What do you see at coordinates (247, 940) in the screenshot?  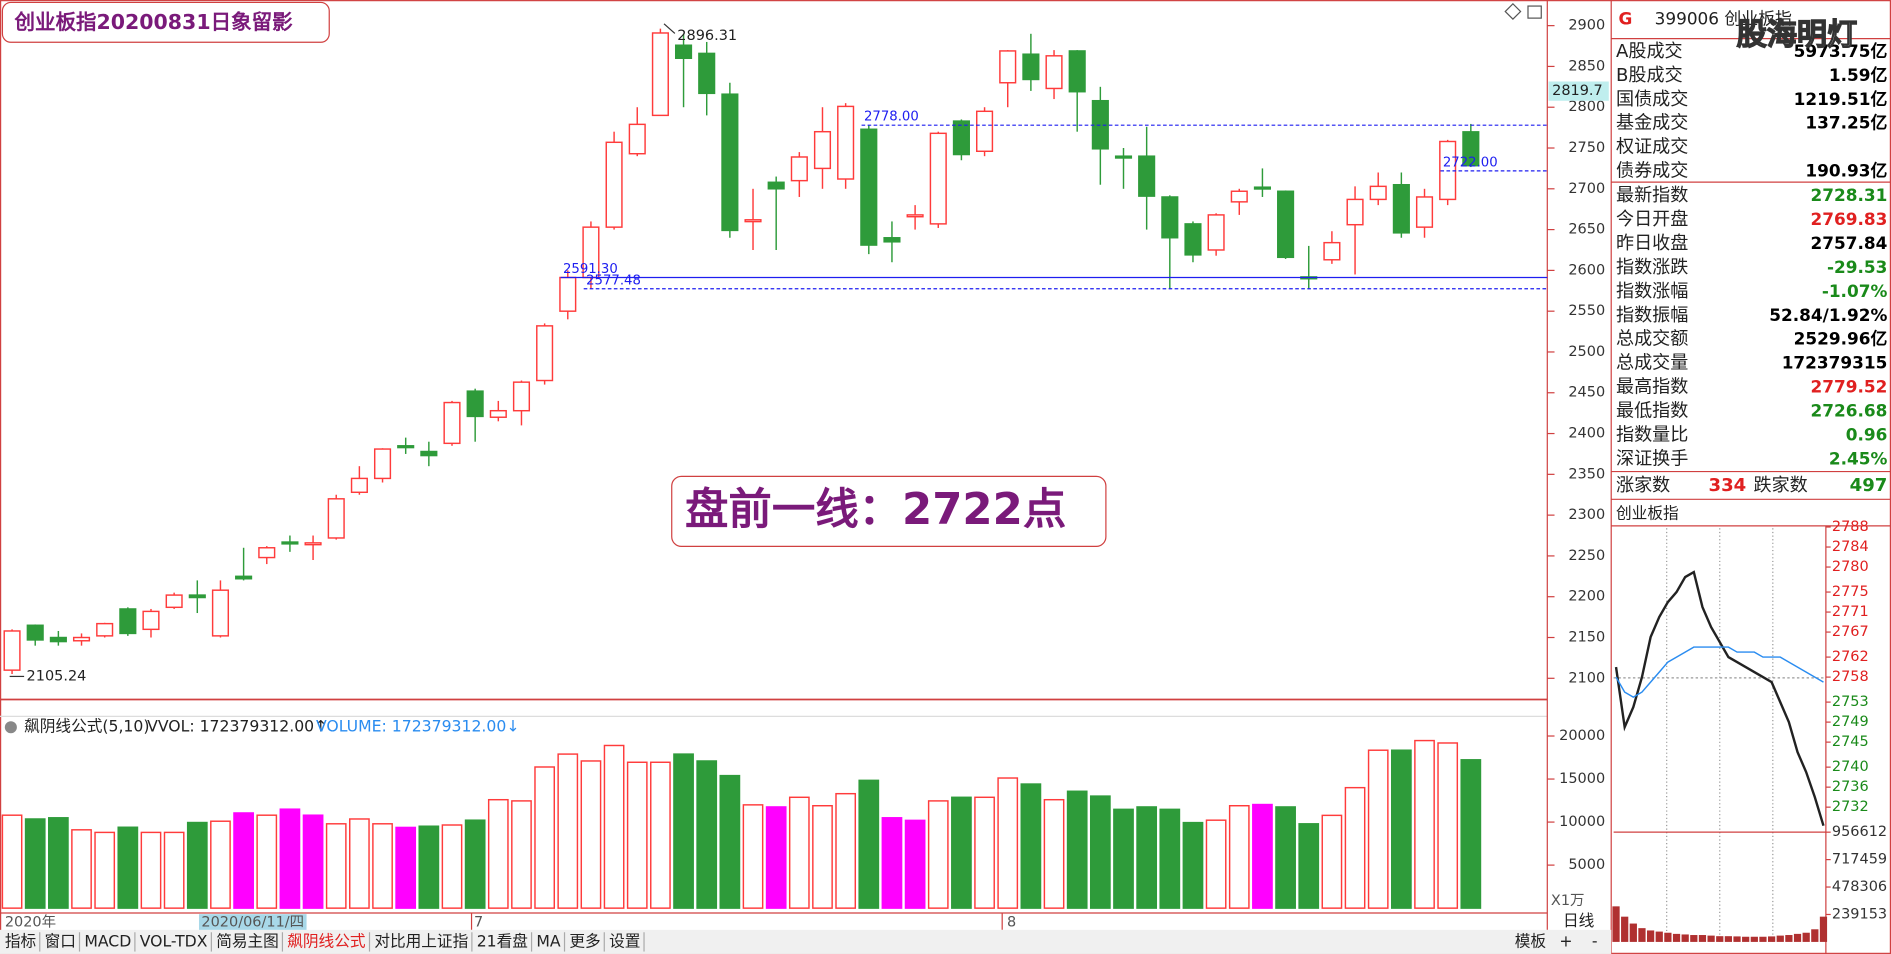 I see `toolbar-tab: 简易主图` at bounding box center [247, 940].